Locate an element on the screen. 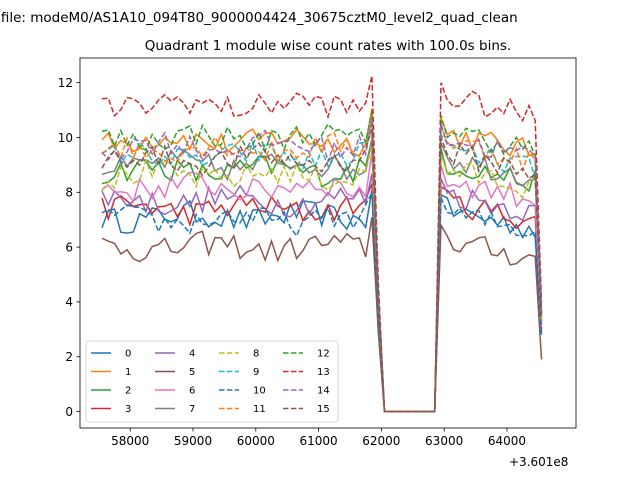 The width and height of the screenshot is (640, 480). y-tick-label: 8 is located at coordinates (69, 193).